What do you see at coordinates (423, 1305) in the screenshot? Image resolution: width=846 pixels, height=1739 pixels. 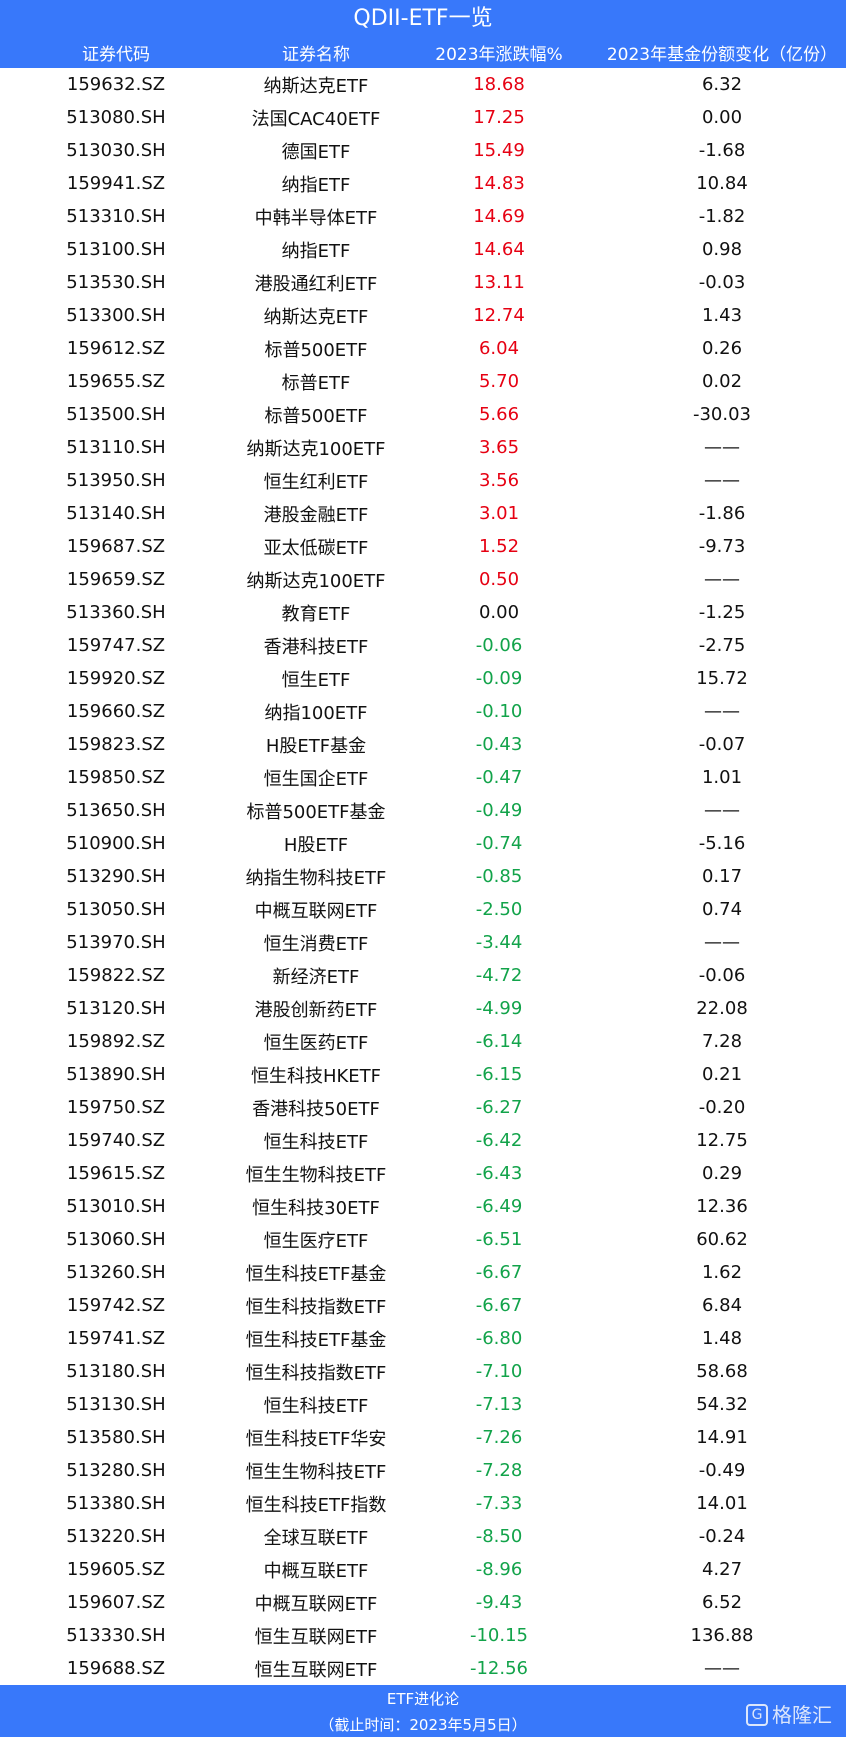 I see `table-row: 159742.SZ 恒生科技指数ETF -6.67 6.84` at bounding box center [423, 1305].